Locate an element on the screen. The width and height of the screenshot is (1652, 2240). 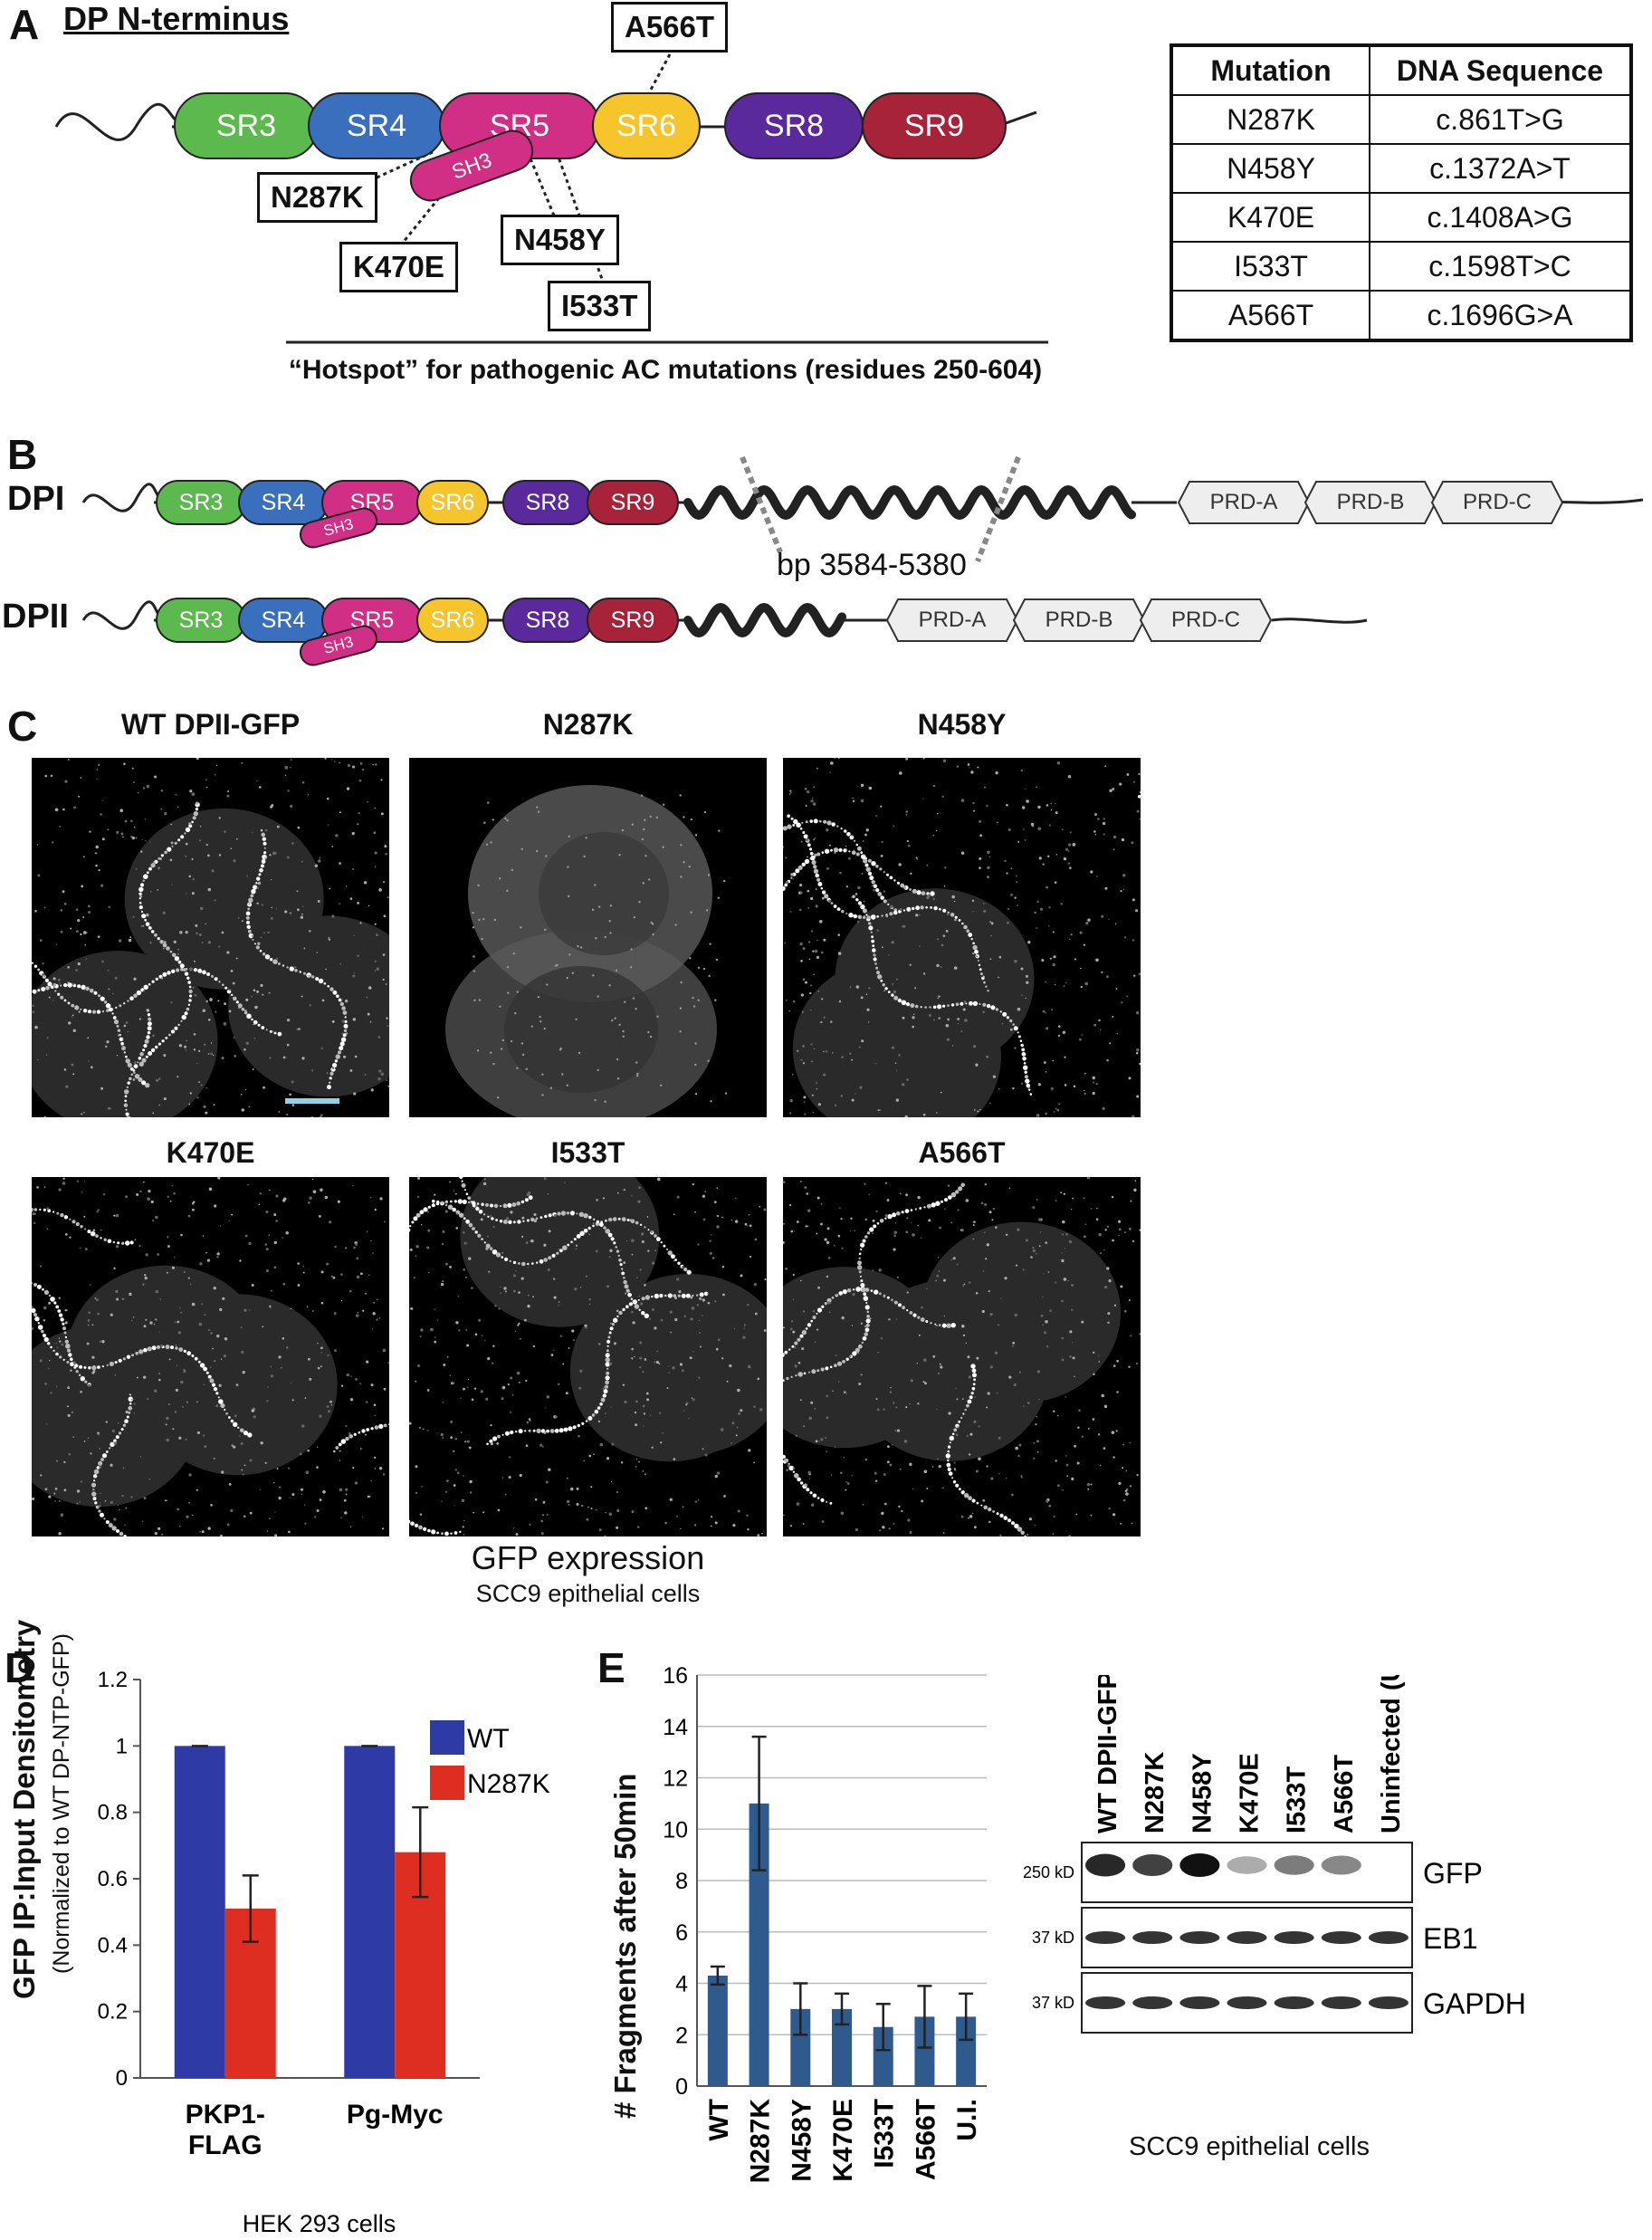
image-title: I533T is located at coordinates (587, 1152).